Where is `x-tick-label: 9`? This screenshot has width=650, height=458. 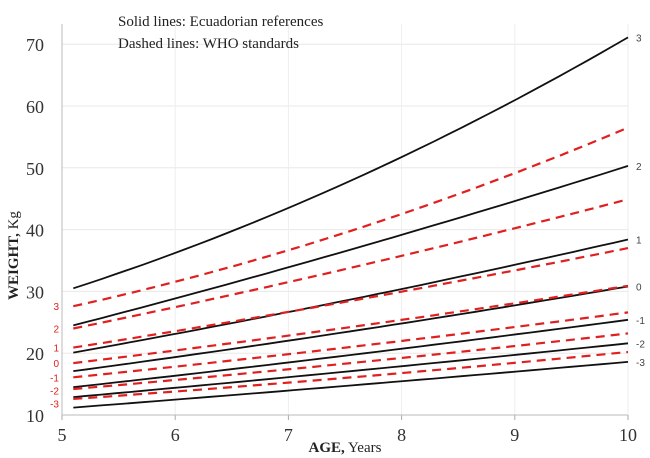 x-tick-label: 9 is located at coordinates (514, 435).